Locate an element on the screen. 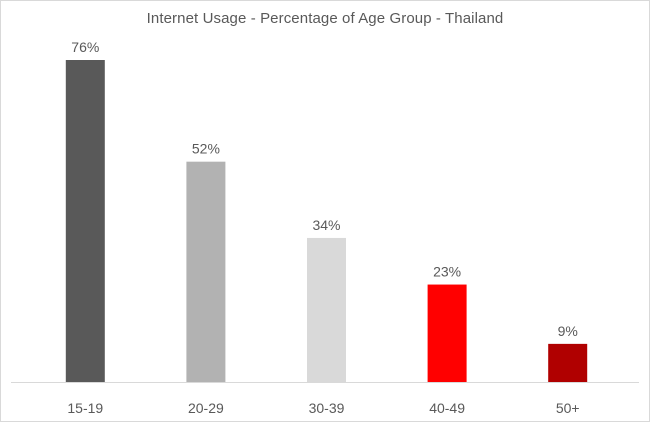 This screenshot has height=422, width=650. data-label-40-49: 23% is located at coordinates (447, 272).